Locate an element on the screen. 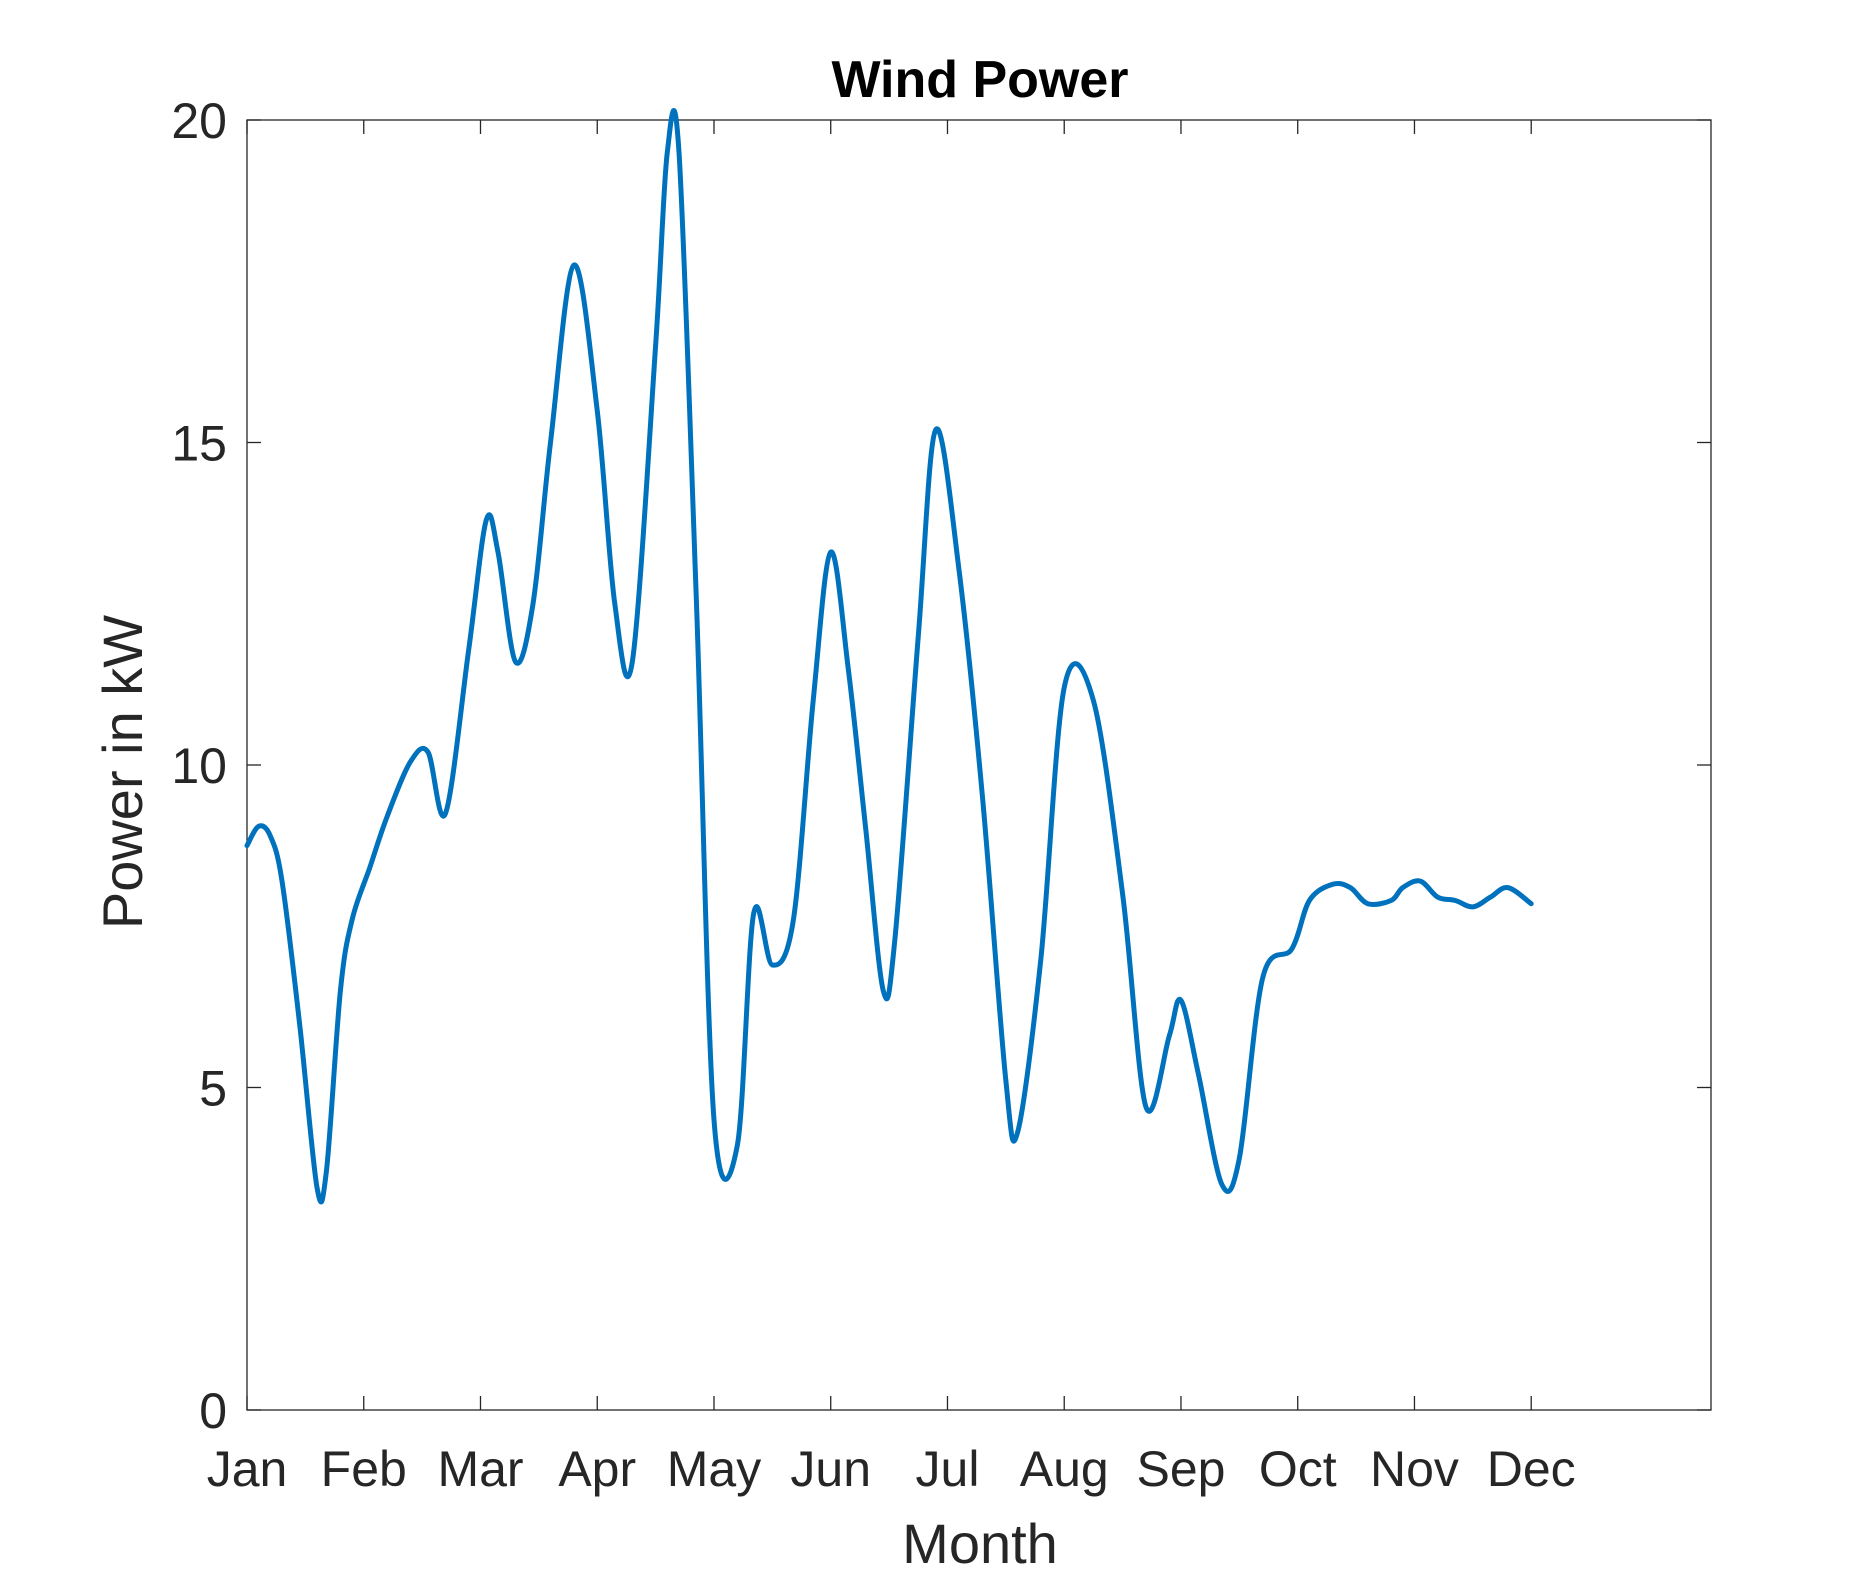 The width and height of the screenshot is (1875, 1573). x-tick-label: May is located at coordinates (714, 1469).